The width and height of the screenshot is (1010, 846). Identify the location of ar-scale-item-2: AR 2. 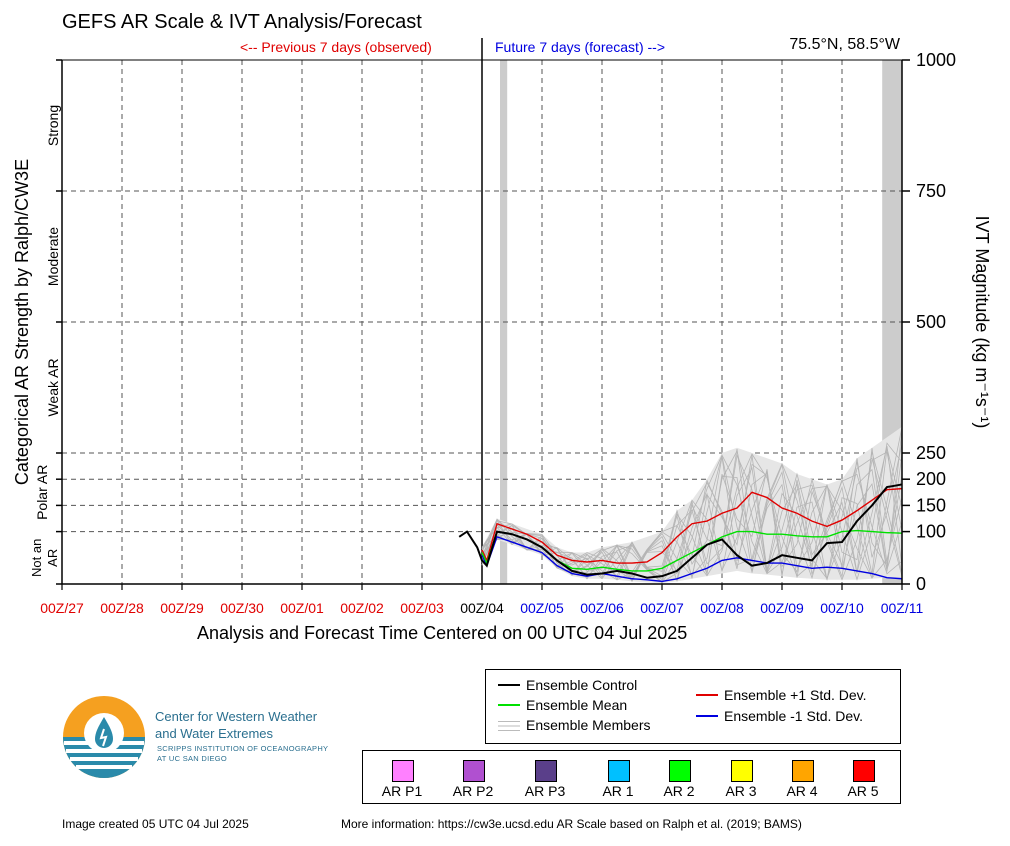
(680, 777).